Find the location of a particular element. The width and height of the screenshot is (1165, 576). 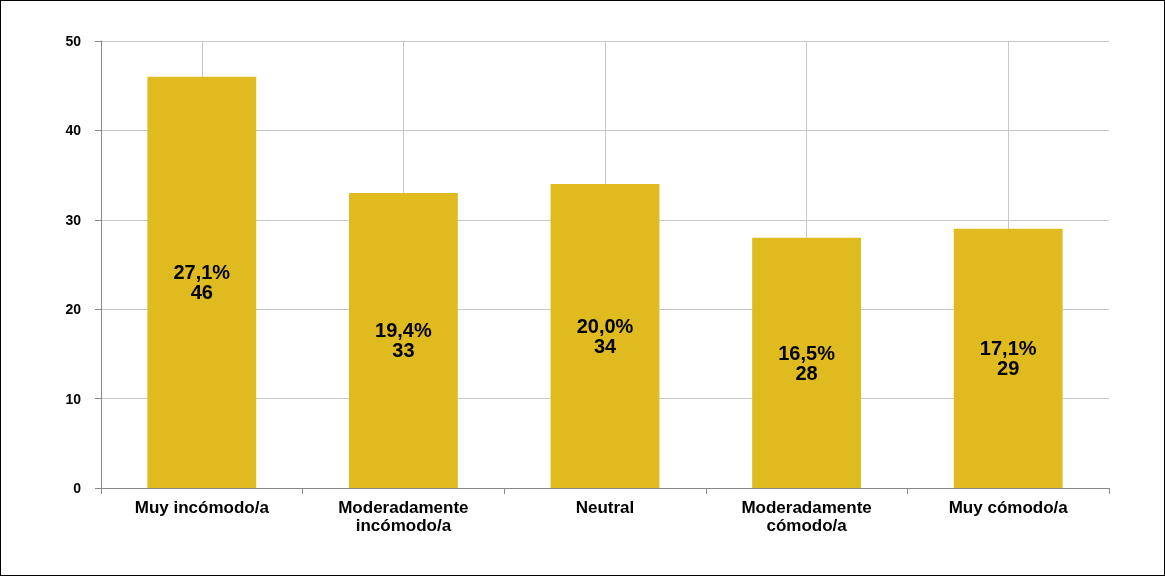

x-tick-label: Muy cómodo/a is located at coordinates (1008, 507).